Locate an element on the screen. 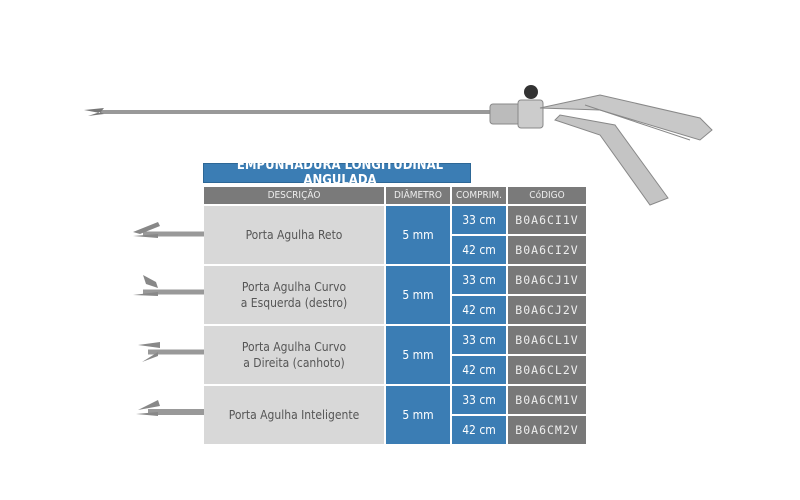 The image size is (800, 500). header-description: DESCRIÇÃO is located at coordinates (294, 195).